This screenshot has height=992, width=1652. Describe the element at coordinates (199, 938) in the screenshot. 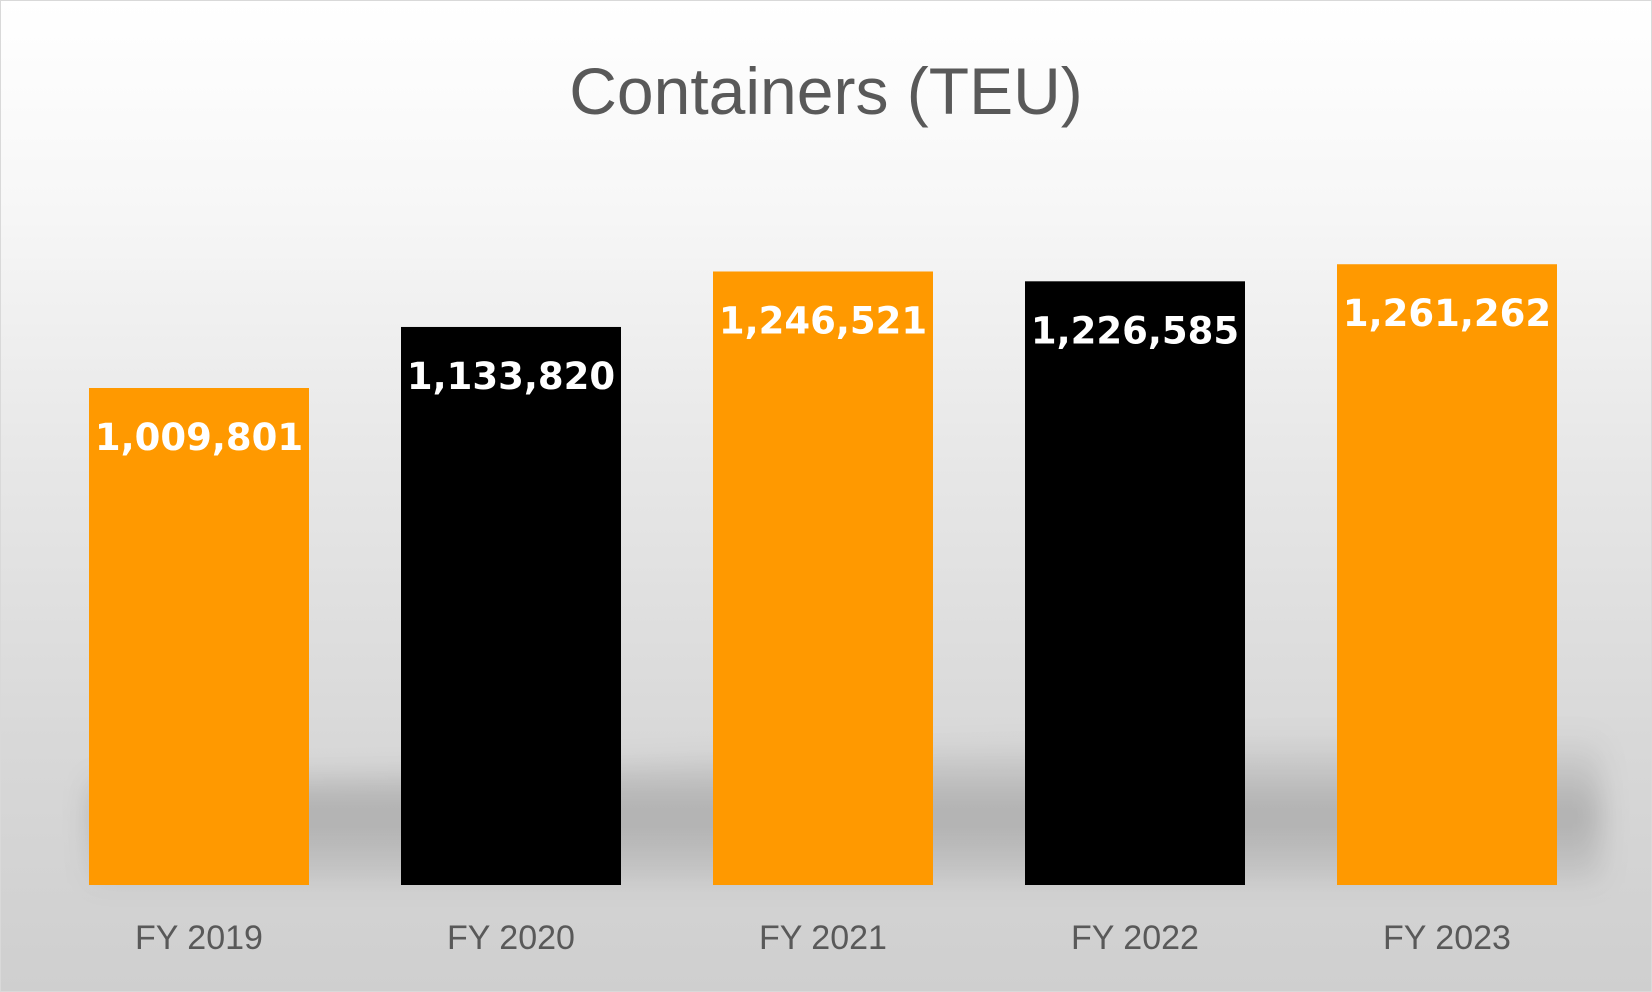

I see `x-tick-label: FY 2019` at that location.